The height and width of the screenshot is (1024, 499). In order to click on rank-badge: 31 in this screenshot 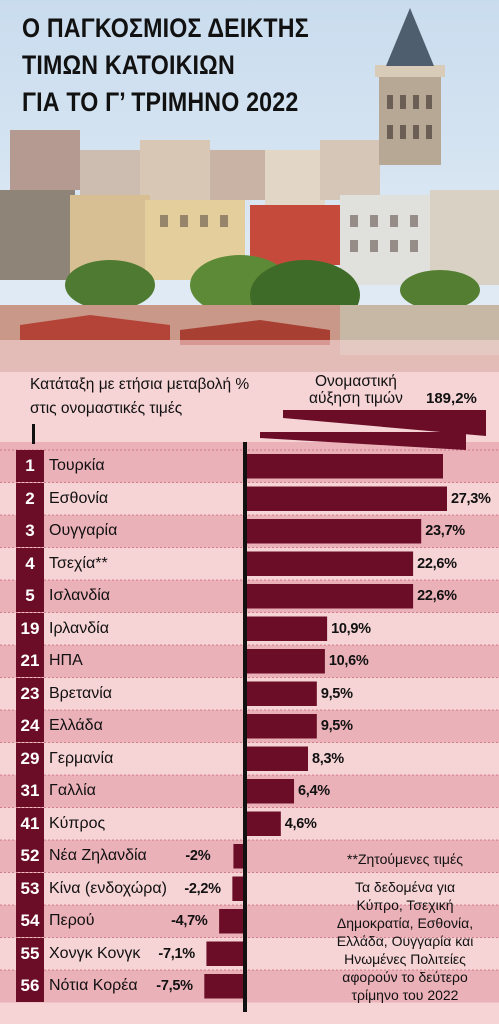, I will do `click(30, 791)`.